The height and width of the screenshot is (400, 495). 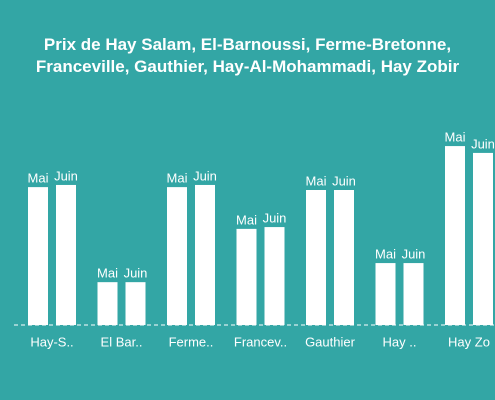 What do you see at coordinates (122, 341) in the screenshot?
I see `x-tick-label: El Bar..` at bounding box center [122, 341].